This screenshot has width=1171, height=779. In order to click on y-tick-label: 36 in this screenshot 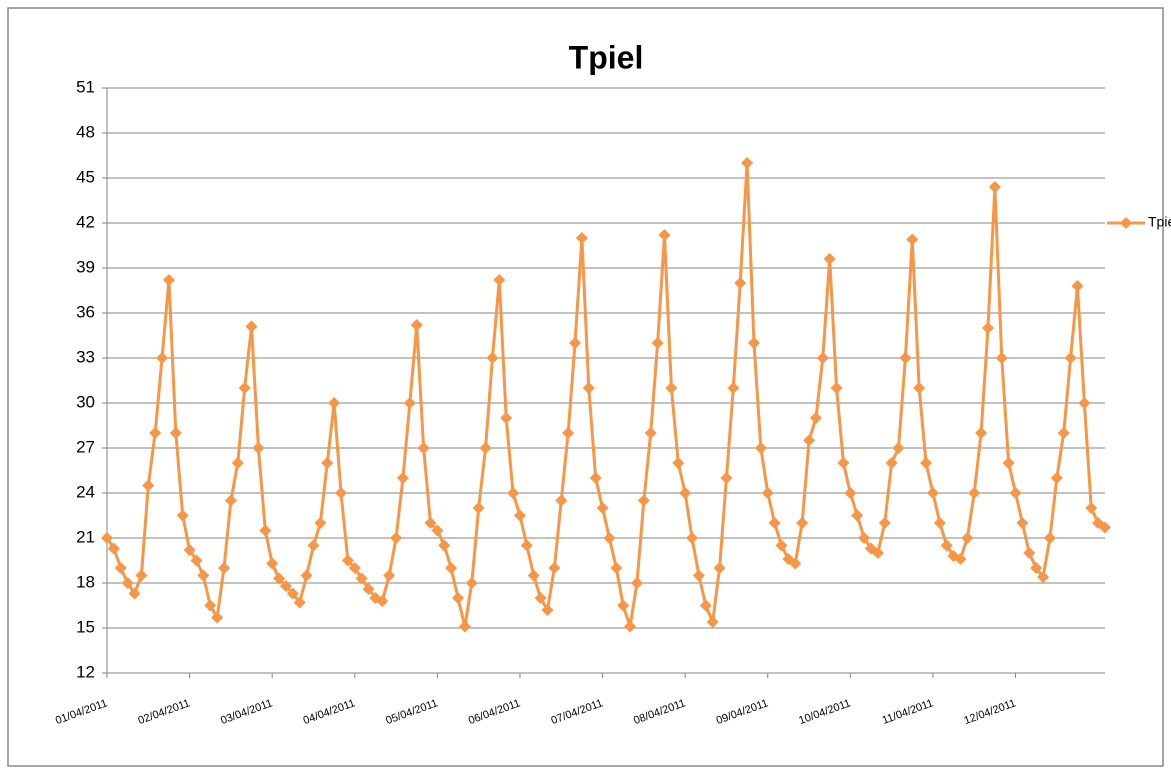, I will do `click(85, 311)`.